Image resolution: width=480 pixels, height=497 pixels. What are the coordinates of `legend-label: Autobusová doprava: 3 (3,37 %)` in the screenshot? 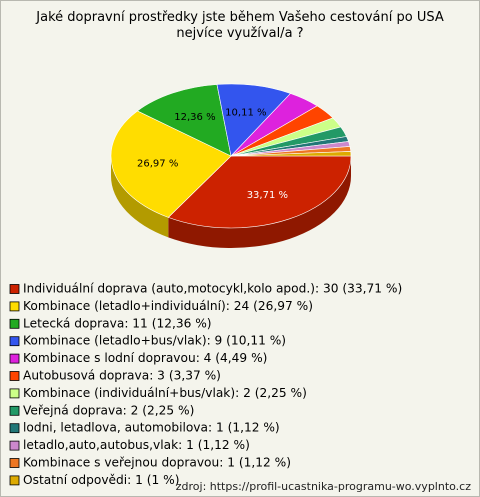 It's located at (122, 376).